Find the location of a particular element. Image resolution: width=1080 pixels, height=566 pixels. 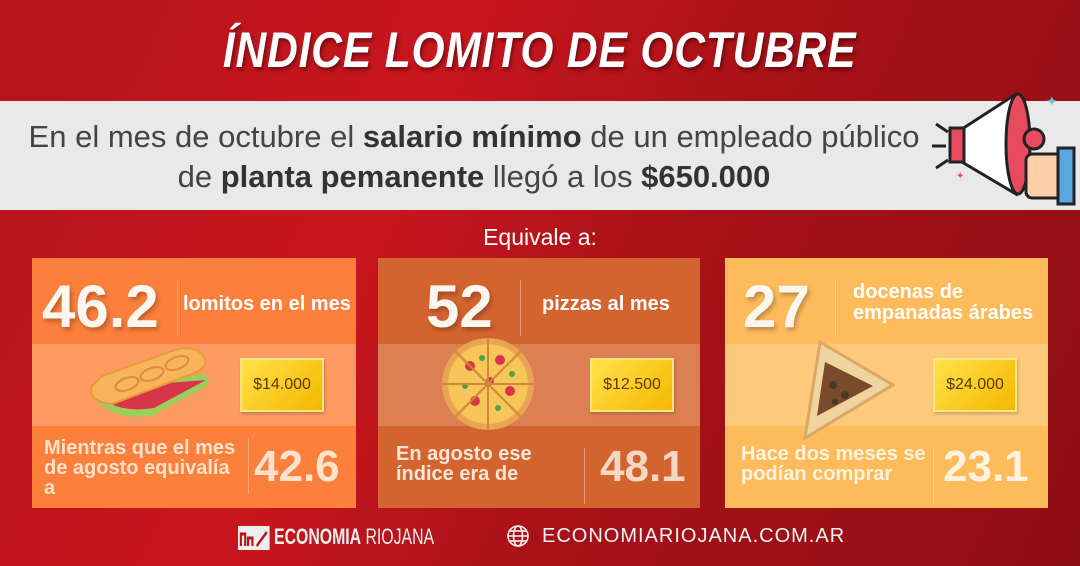

equivale-label: Equivale a: is located at coordinates (540, 237).